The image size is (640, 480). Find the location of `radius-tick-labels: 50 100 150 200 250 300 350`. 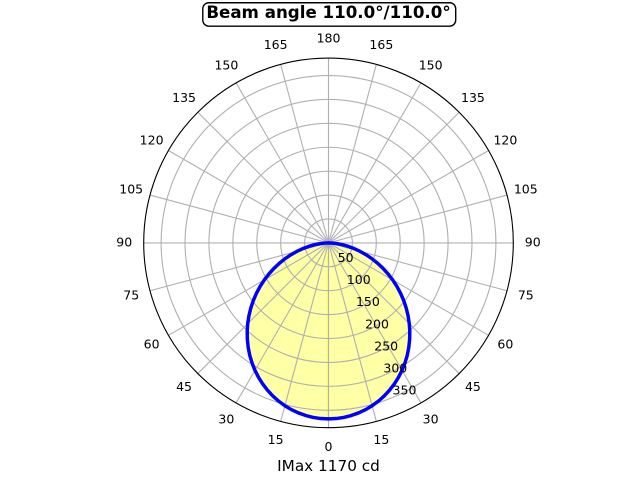

radius-tick-labels: 50 100 150 200 250 300 350 is located at coordinates (377, 324).